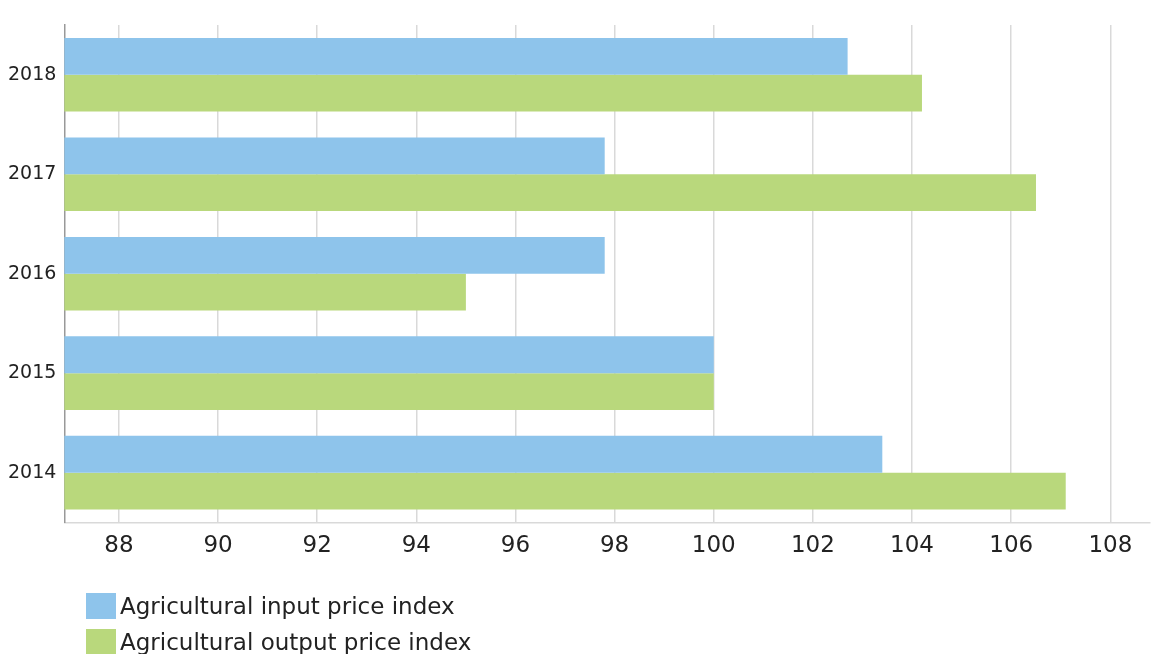  I want to click on y-tick-label: 2014, so click(32, 470).